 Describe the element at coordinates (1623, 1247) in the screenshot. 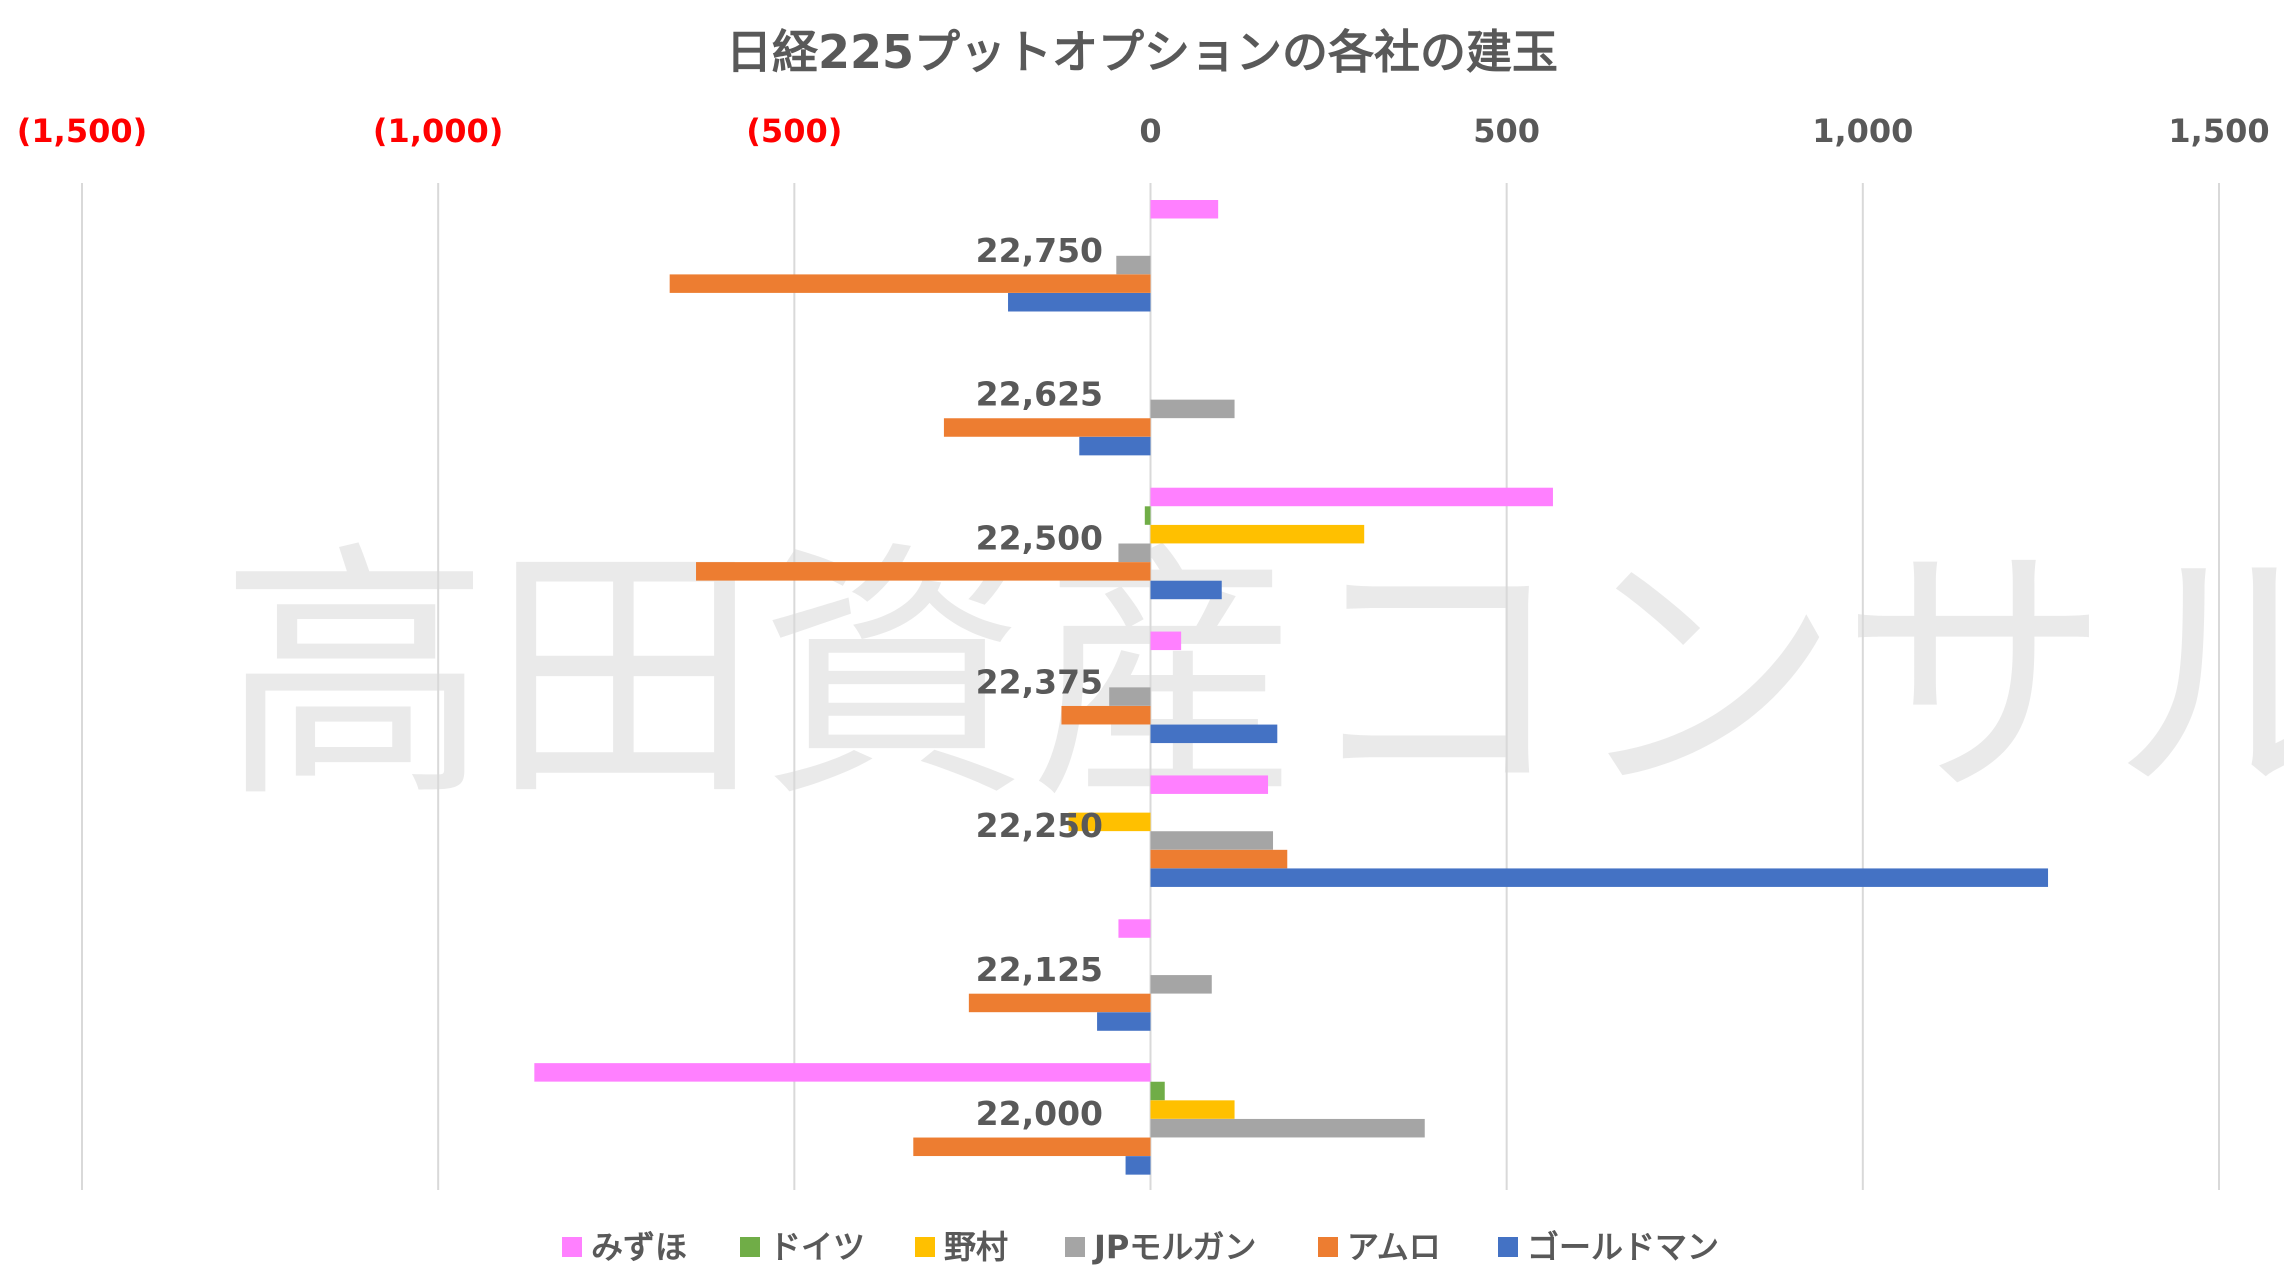

I see `legend-label: ゴールドマン` at that location.